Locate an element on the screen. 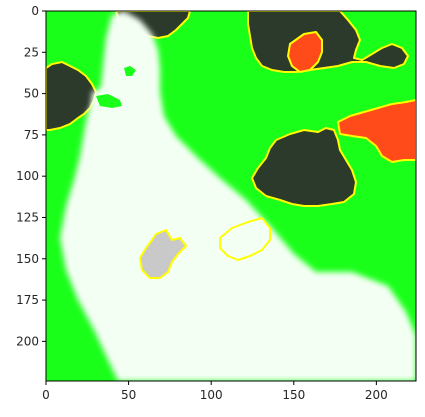 The image size is (425, 417). x-tick-label: 100 is located at coordinates (211, 395).